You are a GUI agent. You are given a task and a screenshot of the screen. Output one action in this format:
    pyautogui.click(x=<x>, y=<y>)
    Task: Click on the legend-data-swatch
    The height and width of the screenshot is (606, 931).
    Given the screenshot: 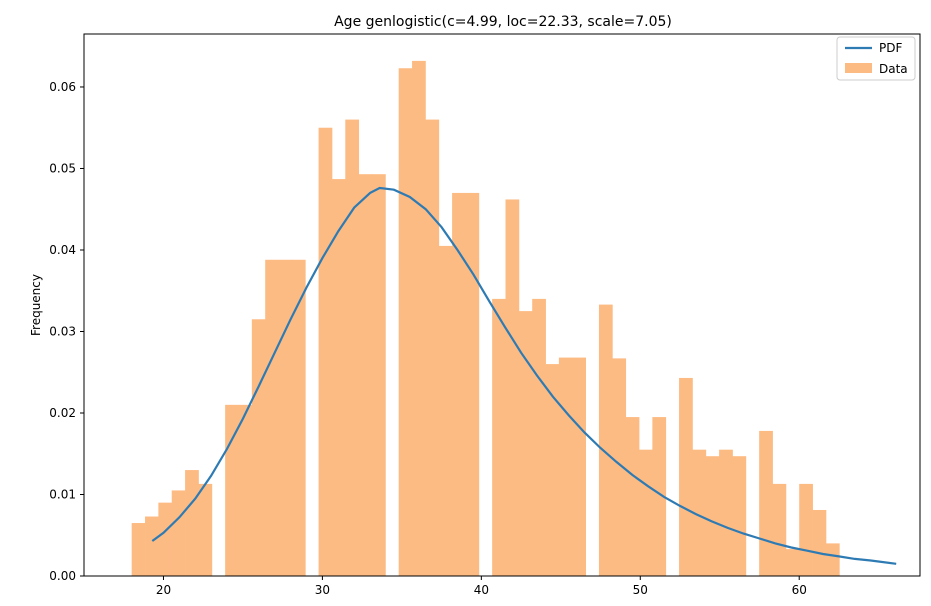 What is the action you would take?
    pyautogui.click(x=858, y=68)
    